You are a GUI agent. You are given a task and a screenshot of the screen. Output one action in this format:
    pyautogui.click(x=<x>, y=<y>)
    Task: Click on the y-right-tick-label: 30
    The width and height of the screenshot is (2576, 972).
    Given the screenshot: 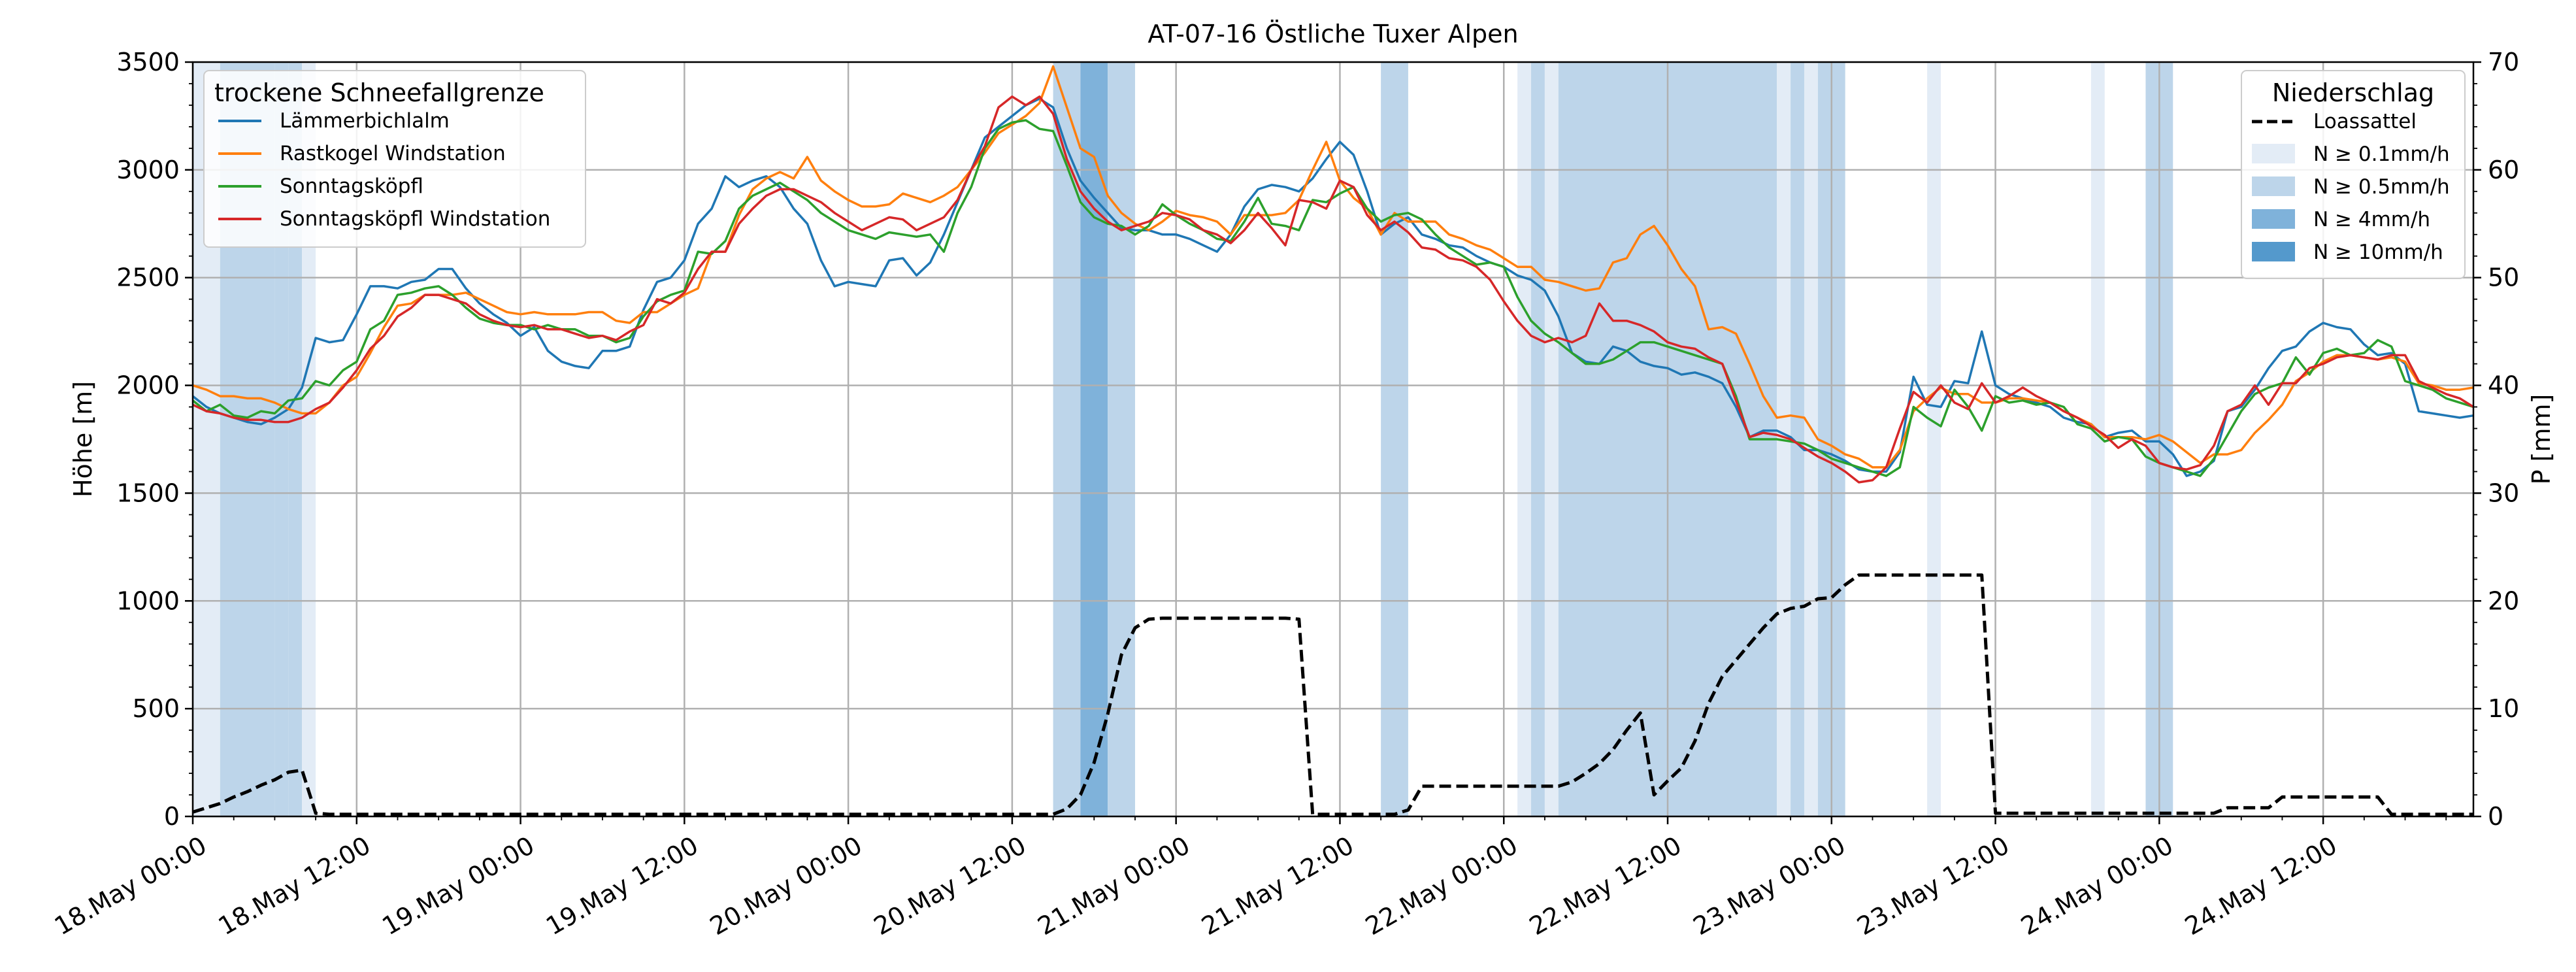 What is the action you would take?
    pyautogui.click(x=2503, y=493)
    